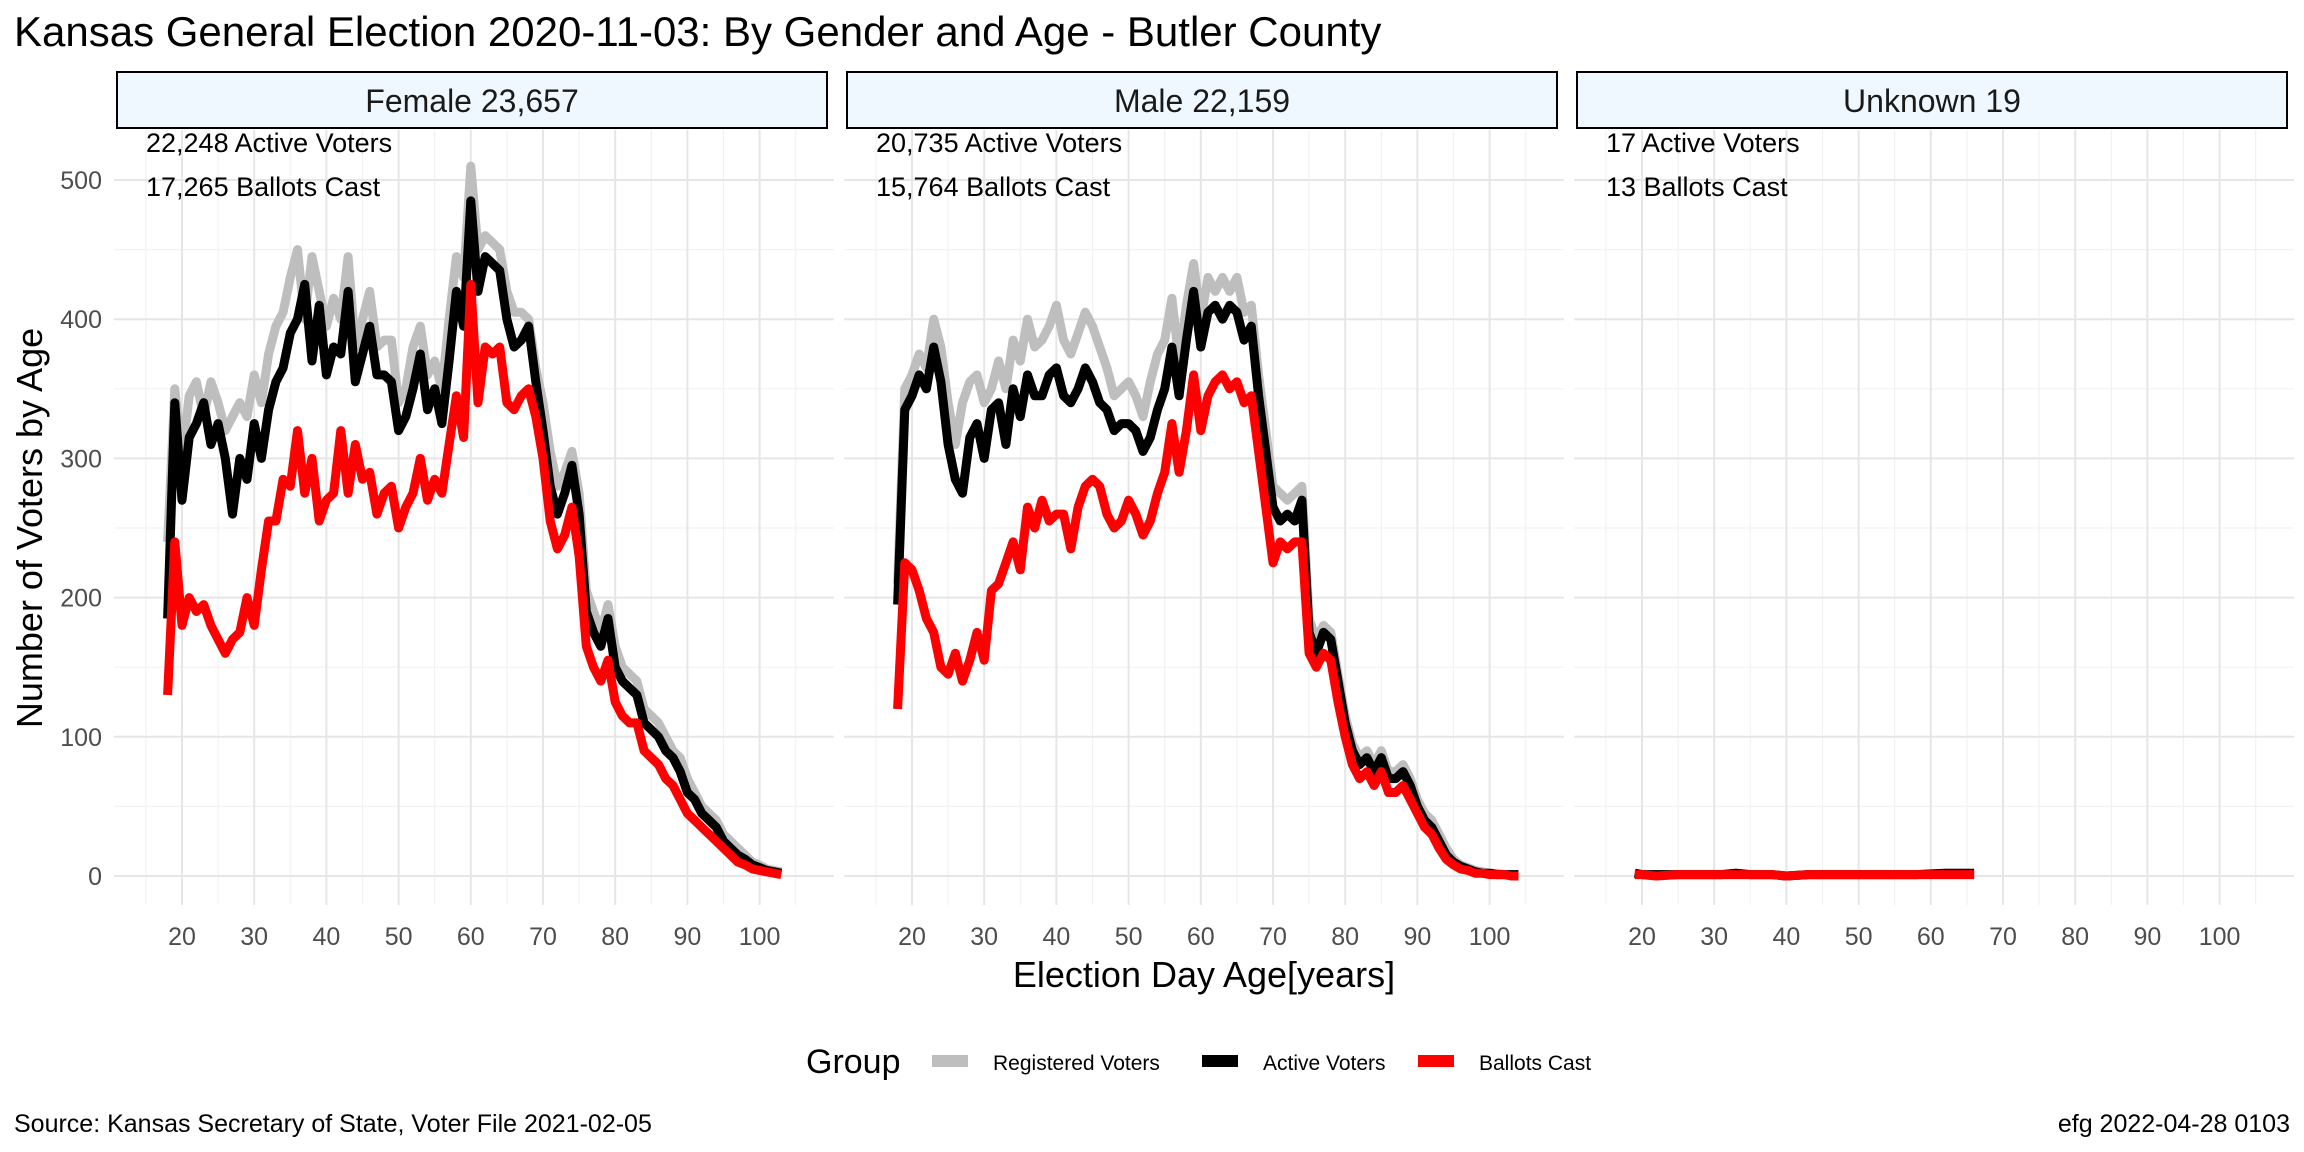  Describe the element at coordinates (269, 143) in the screenshot. I see `facet-annotation: 22,248 Active Voters` at that location.